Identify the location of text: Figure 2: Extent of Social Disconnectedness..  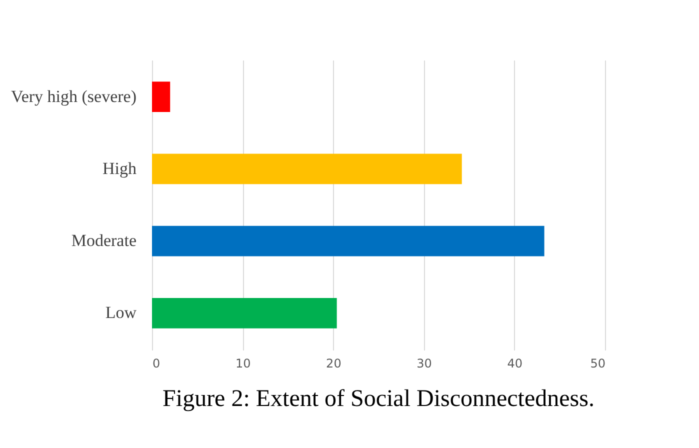
(378, 399).